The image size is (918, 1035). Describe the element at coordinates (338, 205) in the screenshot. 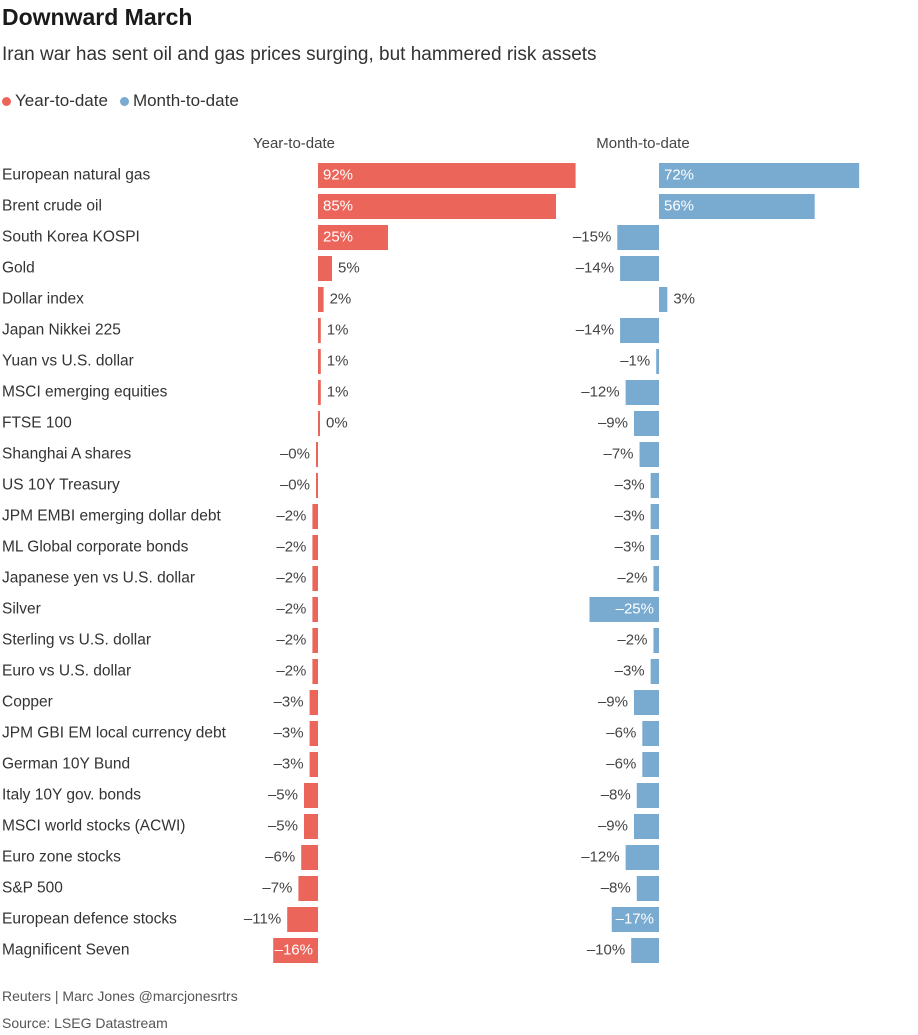

I see `data-label-ytd: 85%` at that location.